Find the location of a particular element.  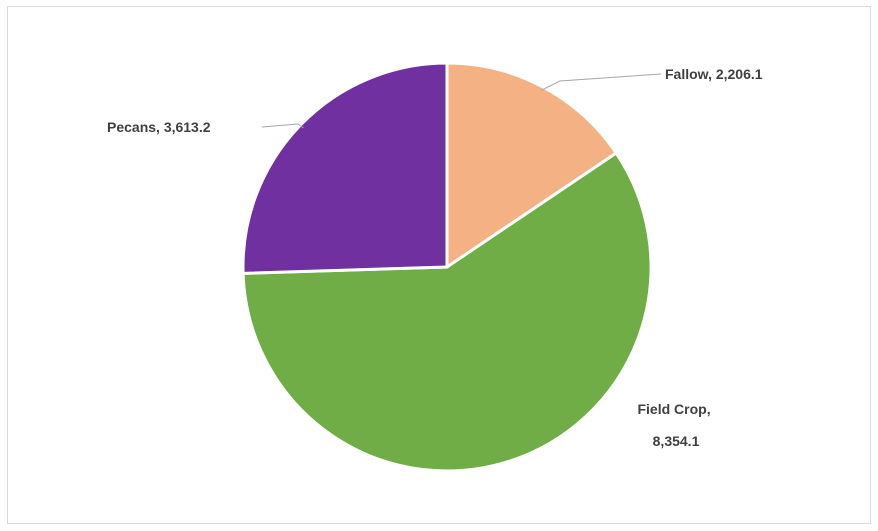

data-label-fallow: Fallow, 2,206.1 is located at coordinates (714, 74).